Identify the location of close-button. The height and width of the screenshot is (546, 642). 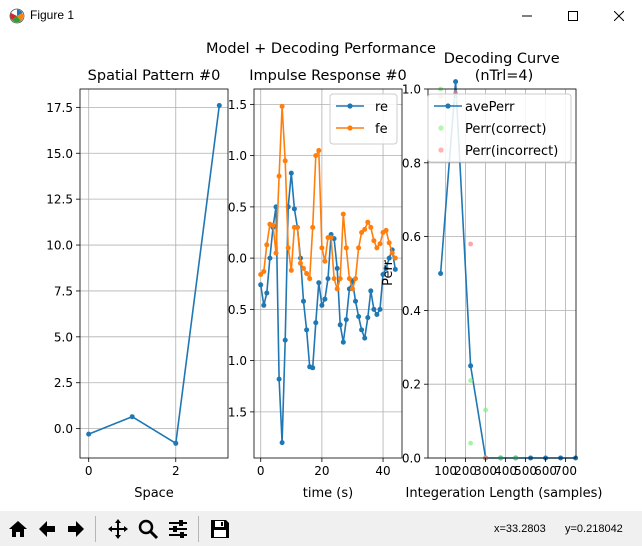
(619, 15).